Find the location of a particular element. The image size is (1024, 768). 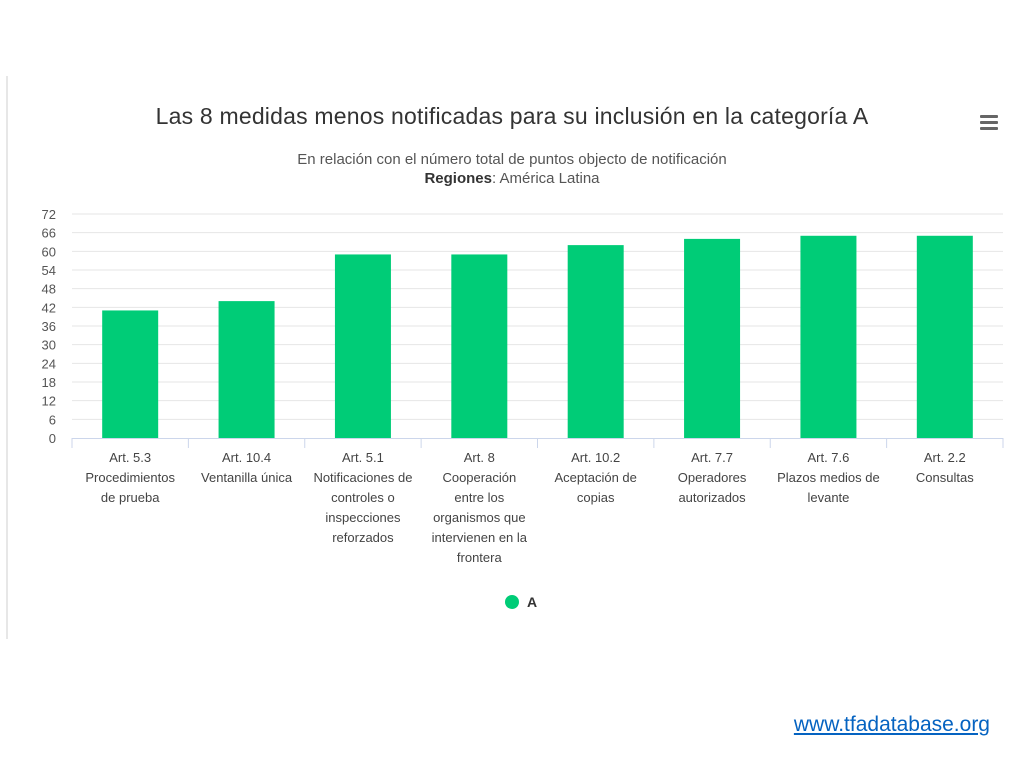

x-tick-label-line: Plazos medios de is located at coordinates (828, 477).